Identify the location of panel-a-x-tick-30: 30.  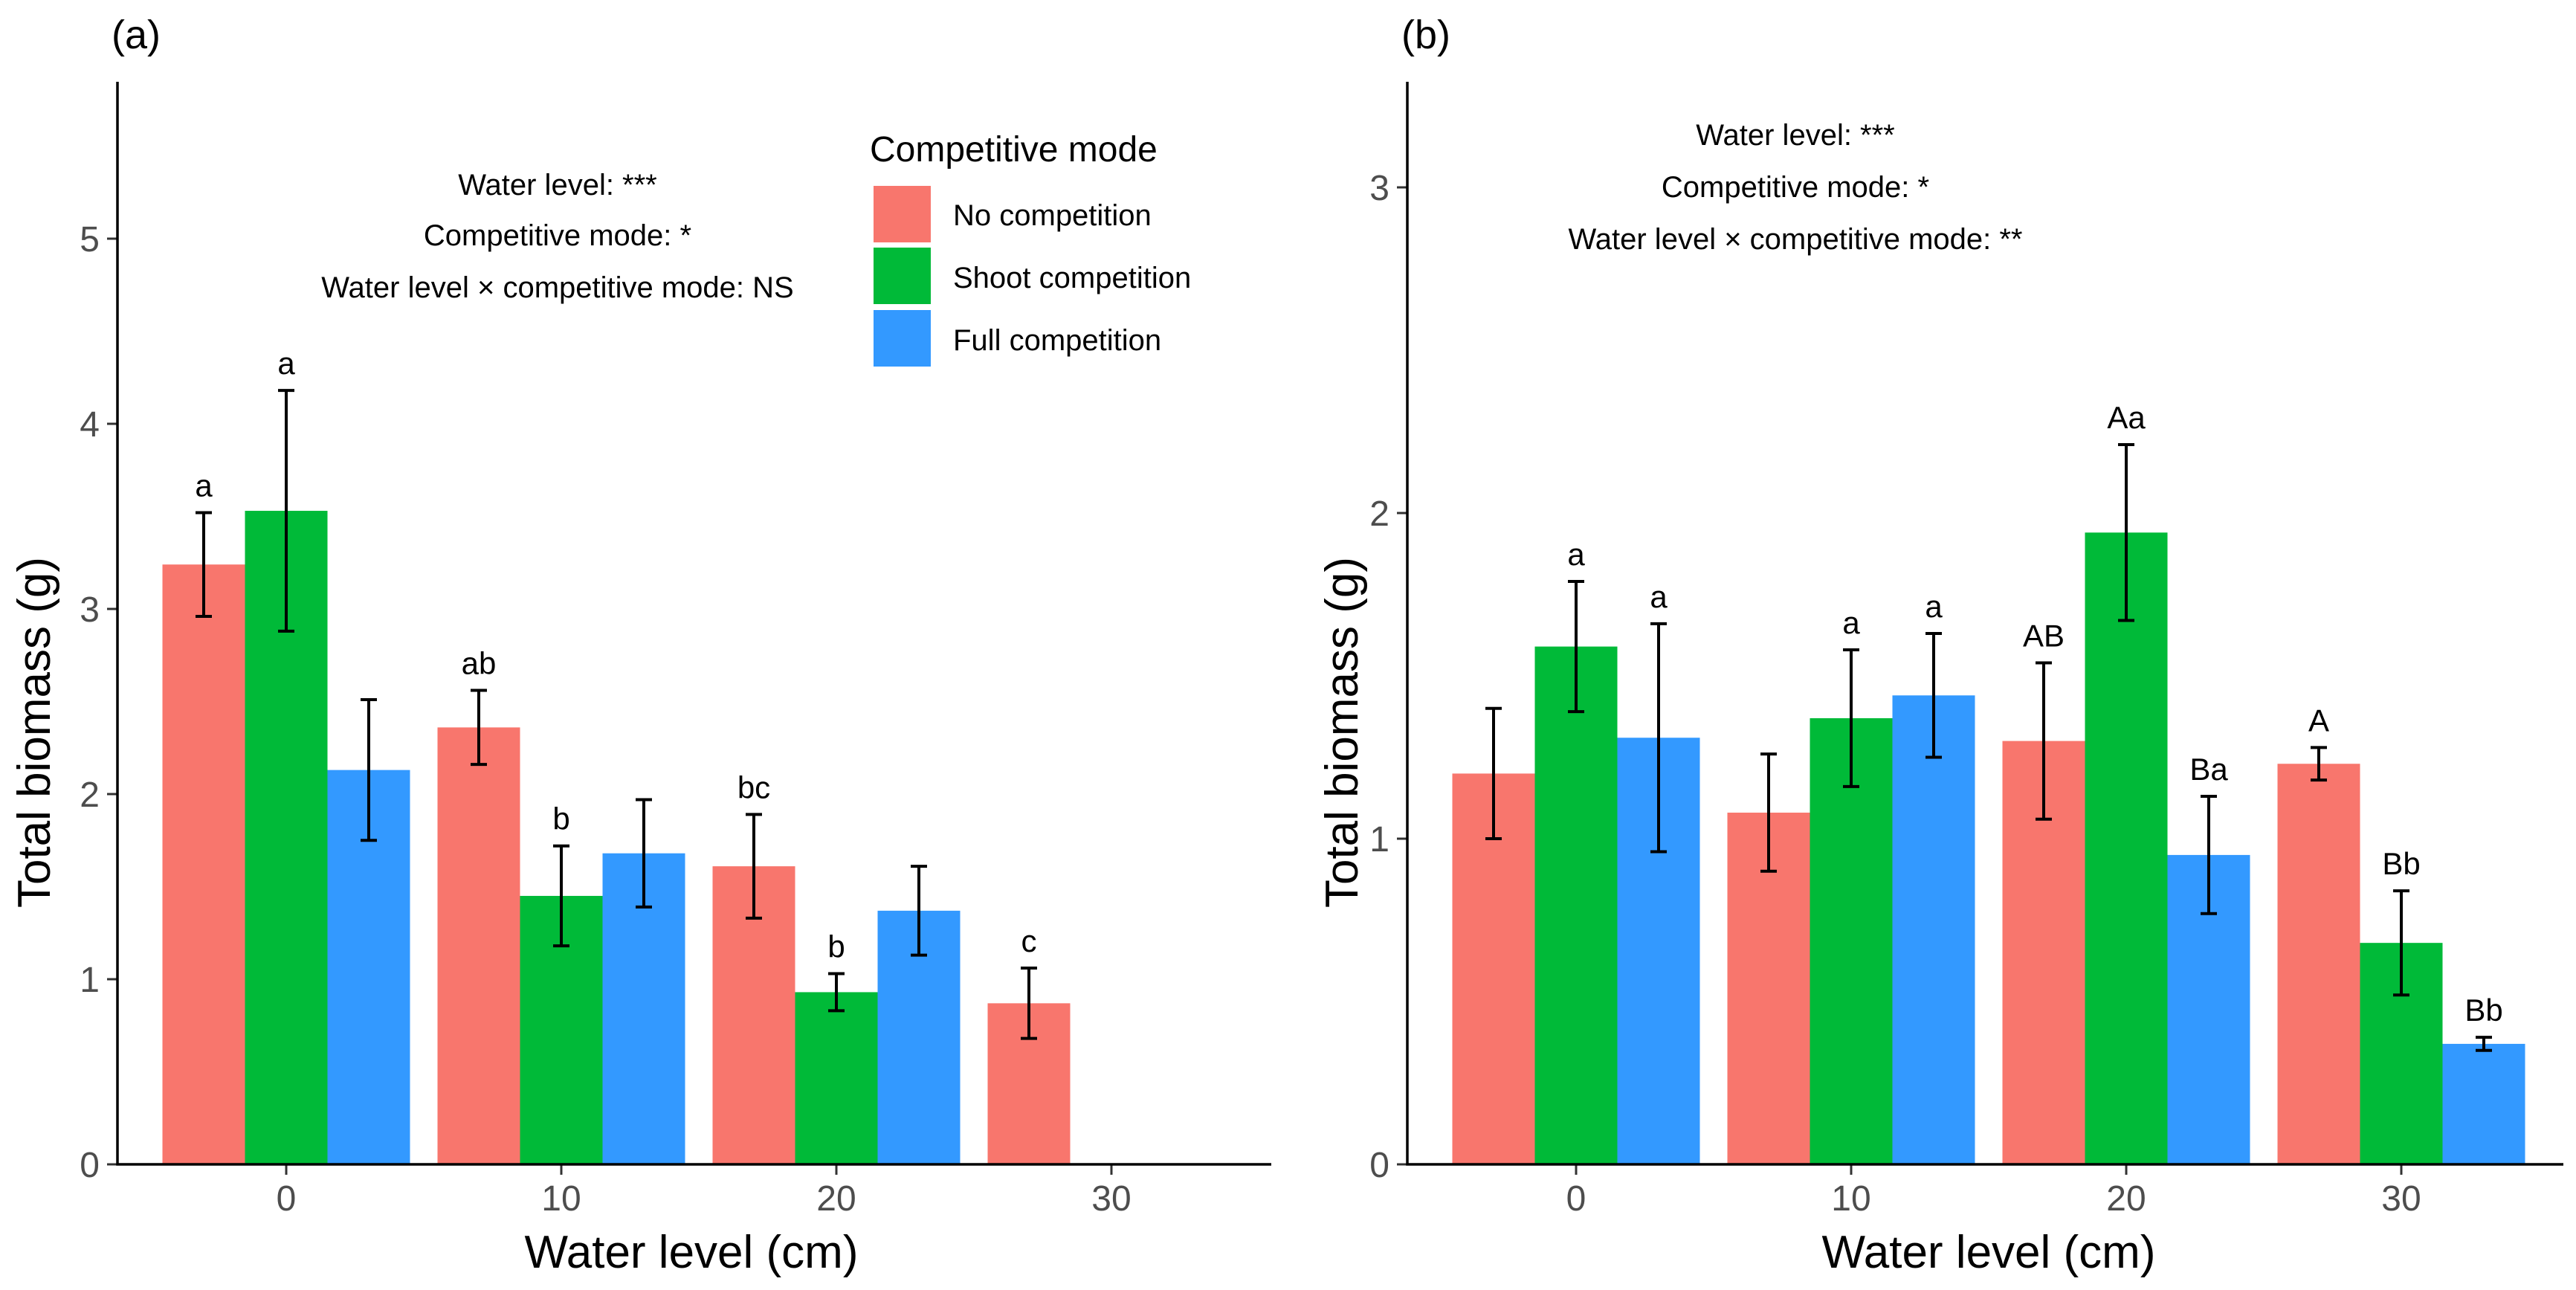
(1111, 1199).